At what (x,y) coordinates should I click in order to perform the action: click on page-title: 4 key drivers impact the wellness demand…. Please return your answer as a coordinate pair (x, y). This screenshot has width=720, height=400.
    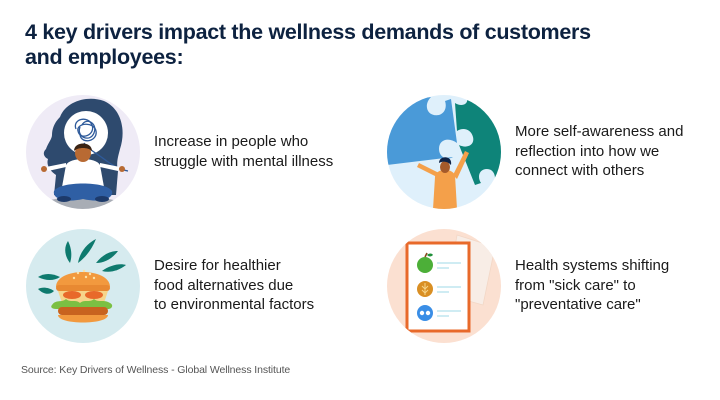
    Looking at the image, I should click on (365, 45).